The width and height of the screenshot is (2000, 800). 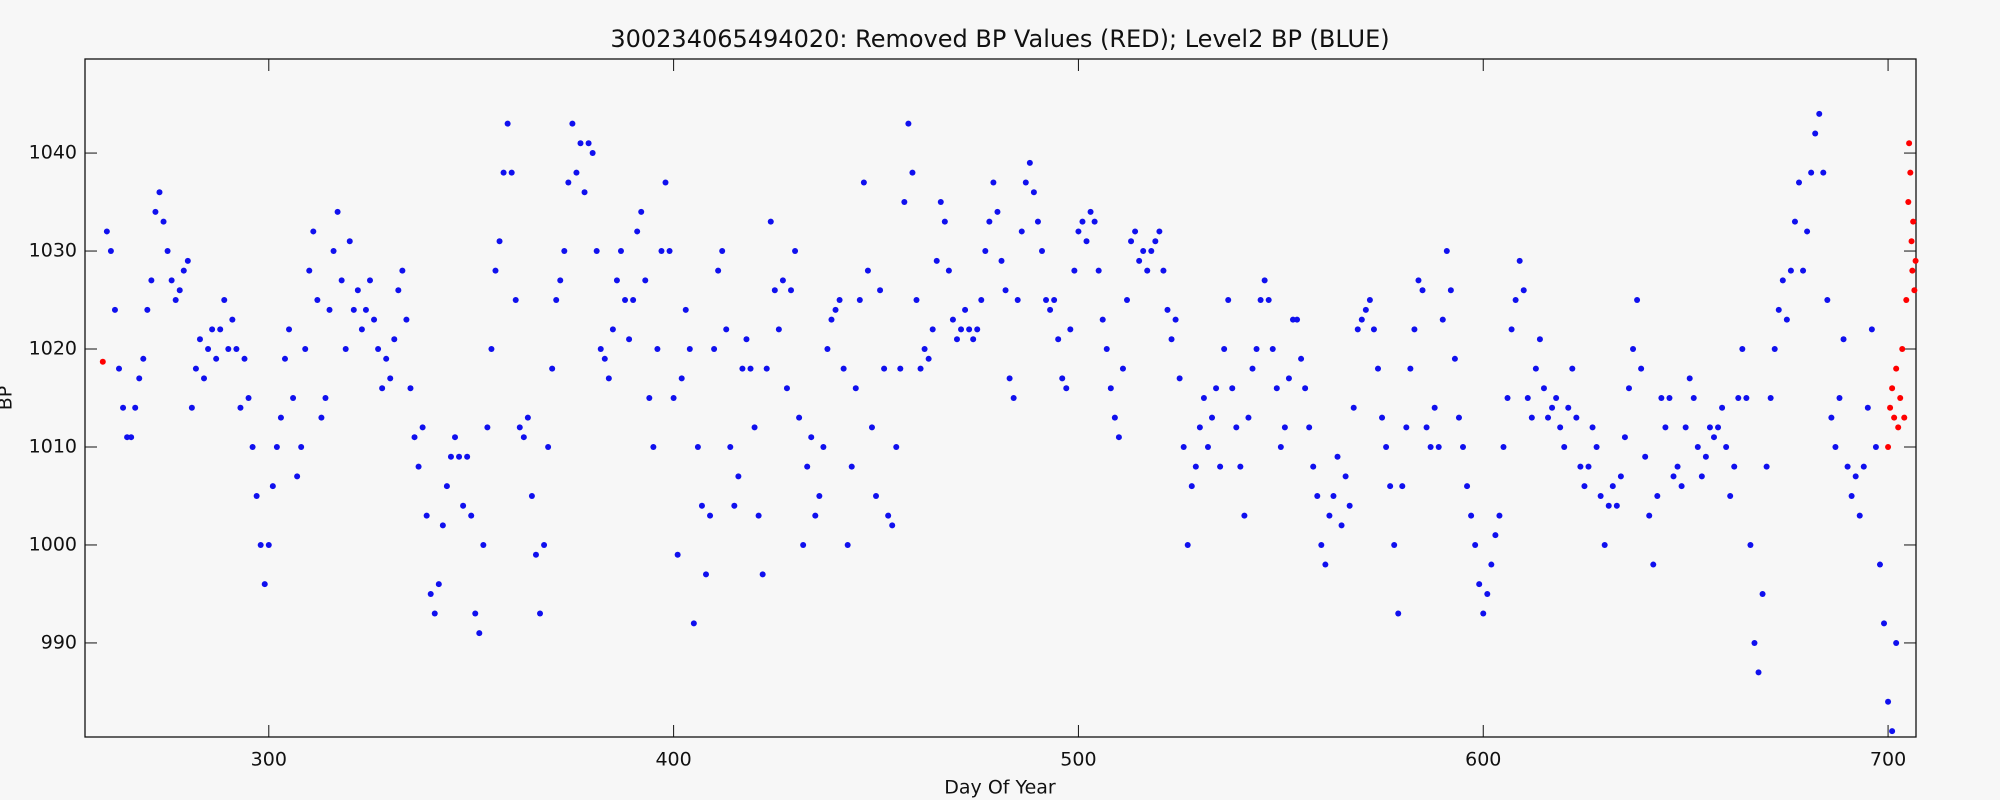 What do you see at coordinates (673, 760) in the screenshot?
I see `x-tick-label: 400` at bounding box center [673, 760].